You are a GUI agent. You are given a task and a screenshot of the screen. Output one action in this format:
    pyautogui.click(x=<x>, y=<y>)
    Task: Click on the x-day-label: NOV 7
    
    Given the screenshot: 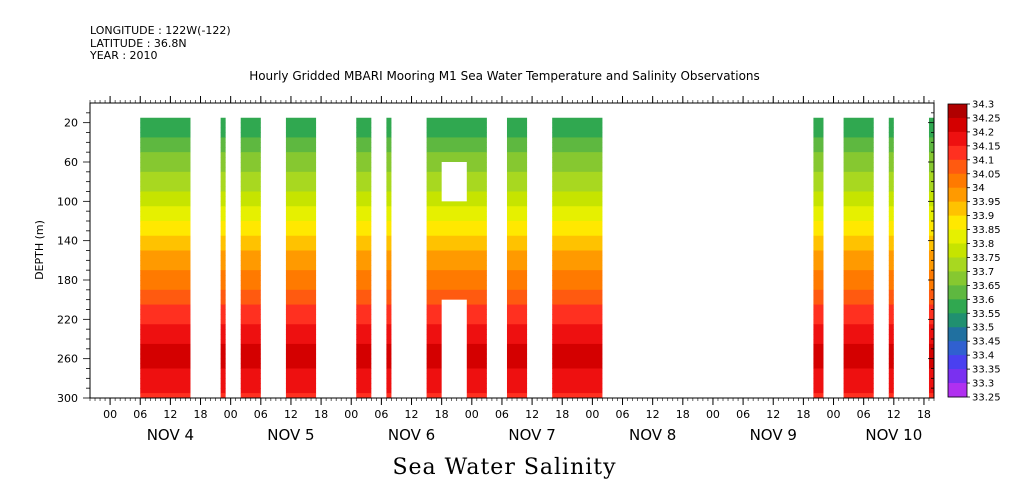 What is the action you would take?
    pyautogui.click(x=531, y=435)
    